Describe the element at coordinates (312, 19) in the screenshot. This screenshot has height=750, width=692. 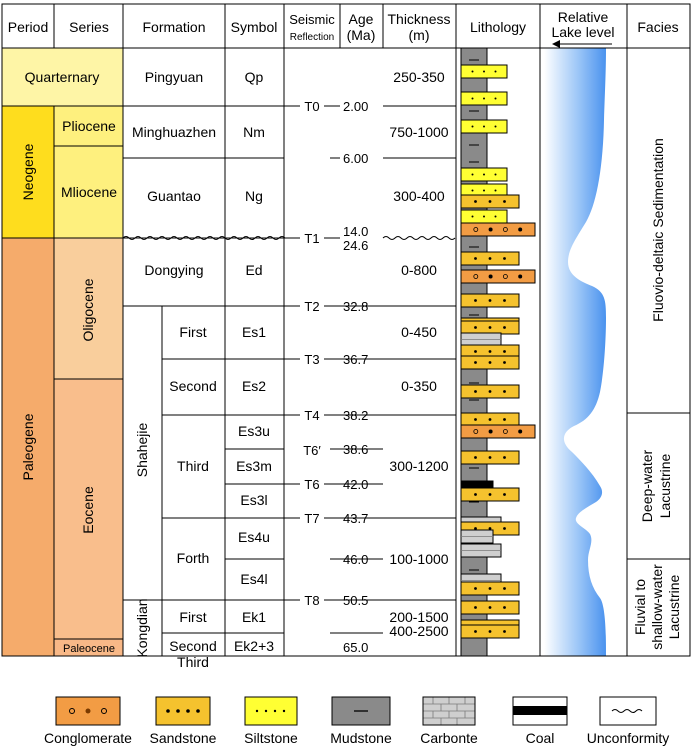
I see `header-seismic-1: Seismic` at that location.